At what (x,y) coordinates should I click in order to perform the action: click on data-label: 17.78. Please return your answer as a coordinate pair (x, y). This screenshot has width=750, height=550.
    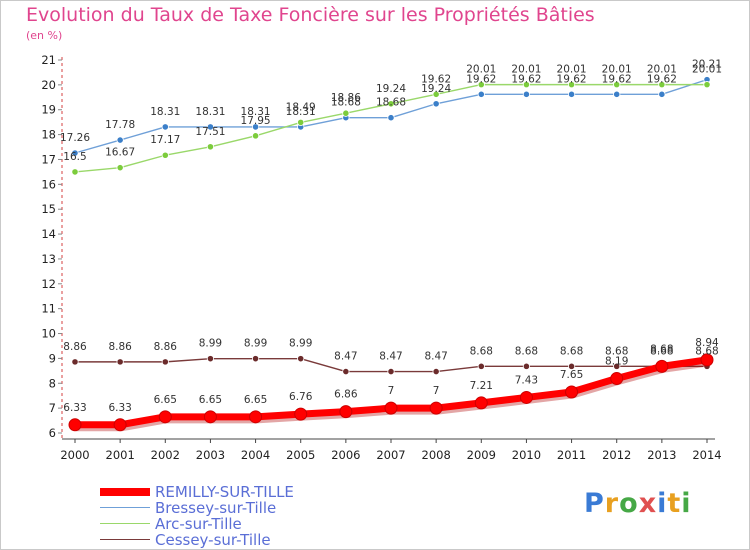
    Looking at the image, I should click on (120, 125).